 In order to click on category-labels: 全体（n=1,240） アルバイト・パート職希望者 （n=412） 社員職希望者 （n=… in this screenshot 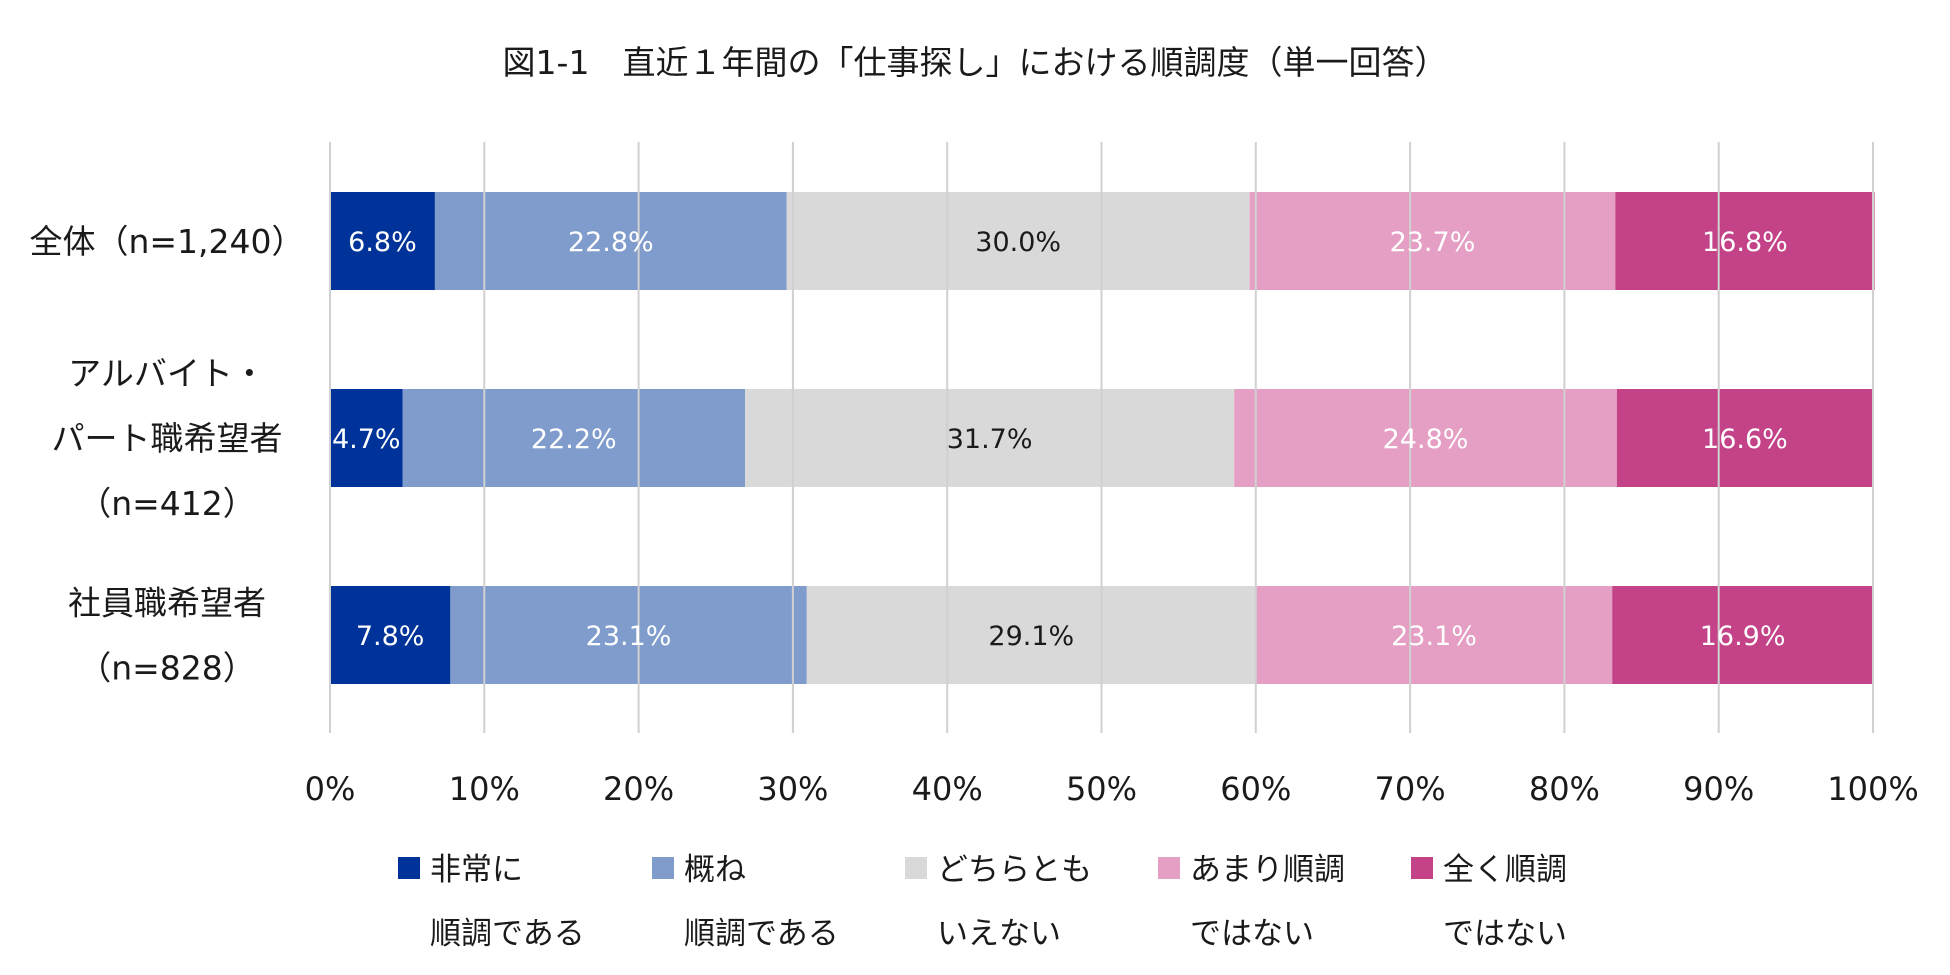, I will do `click(166, 455)`.